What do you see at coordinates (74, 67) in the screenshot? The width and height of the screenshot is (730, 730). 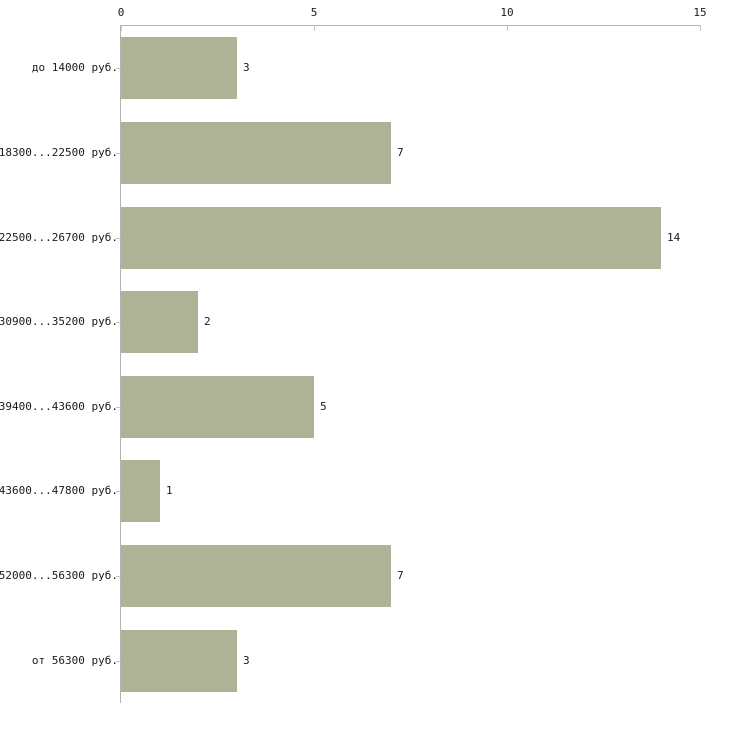 I see `category-label: до 14000 руб.` at bounding box center [74, 67].